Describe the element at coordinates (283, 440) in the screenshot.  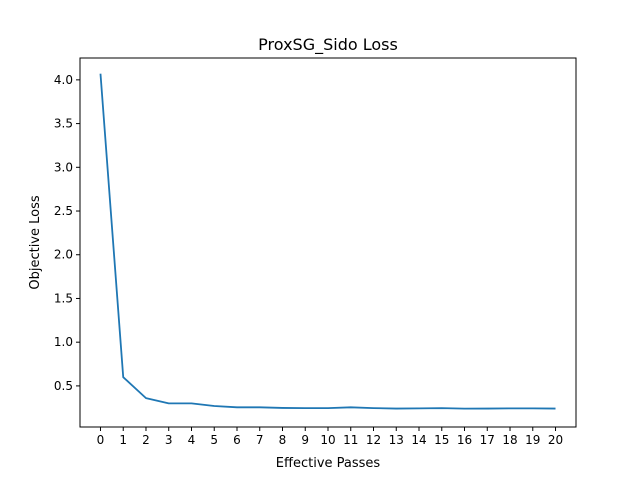
I see `x-tick-label: 8` at that location.